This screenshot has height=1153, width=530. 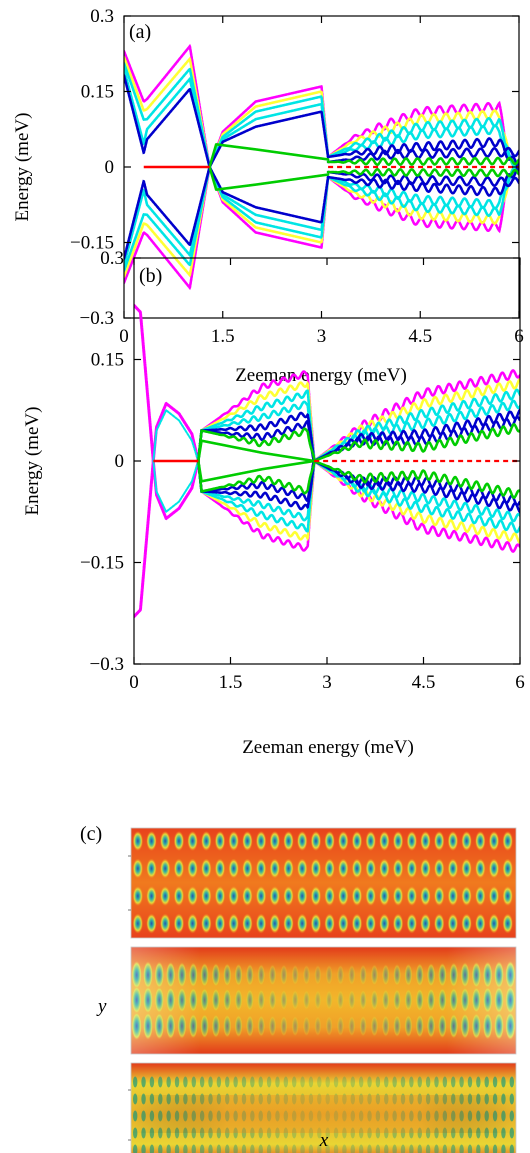 What do you see at coordinates (91, 834) in the screenshot?
I see `panel-c-tag: (c)` at bounding box center [91, 834].